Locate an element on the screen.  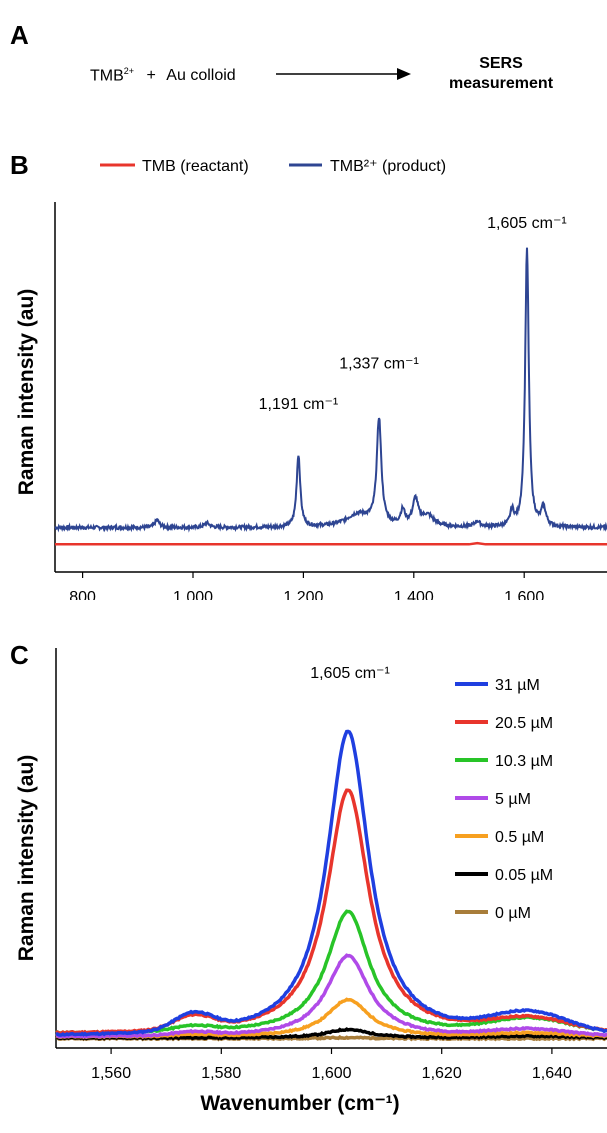
peak-annotation: 1,191 cm⁻¹ is located at coordinates (299, 404).